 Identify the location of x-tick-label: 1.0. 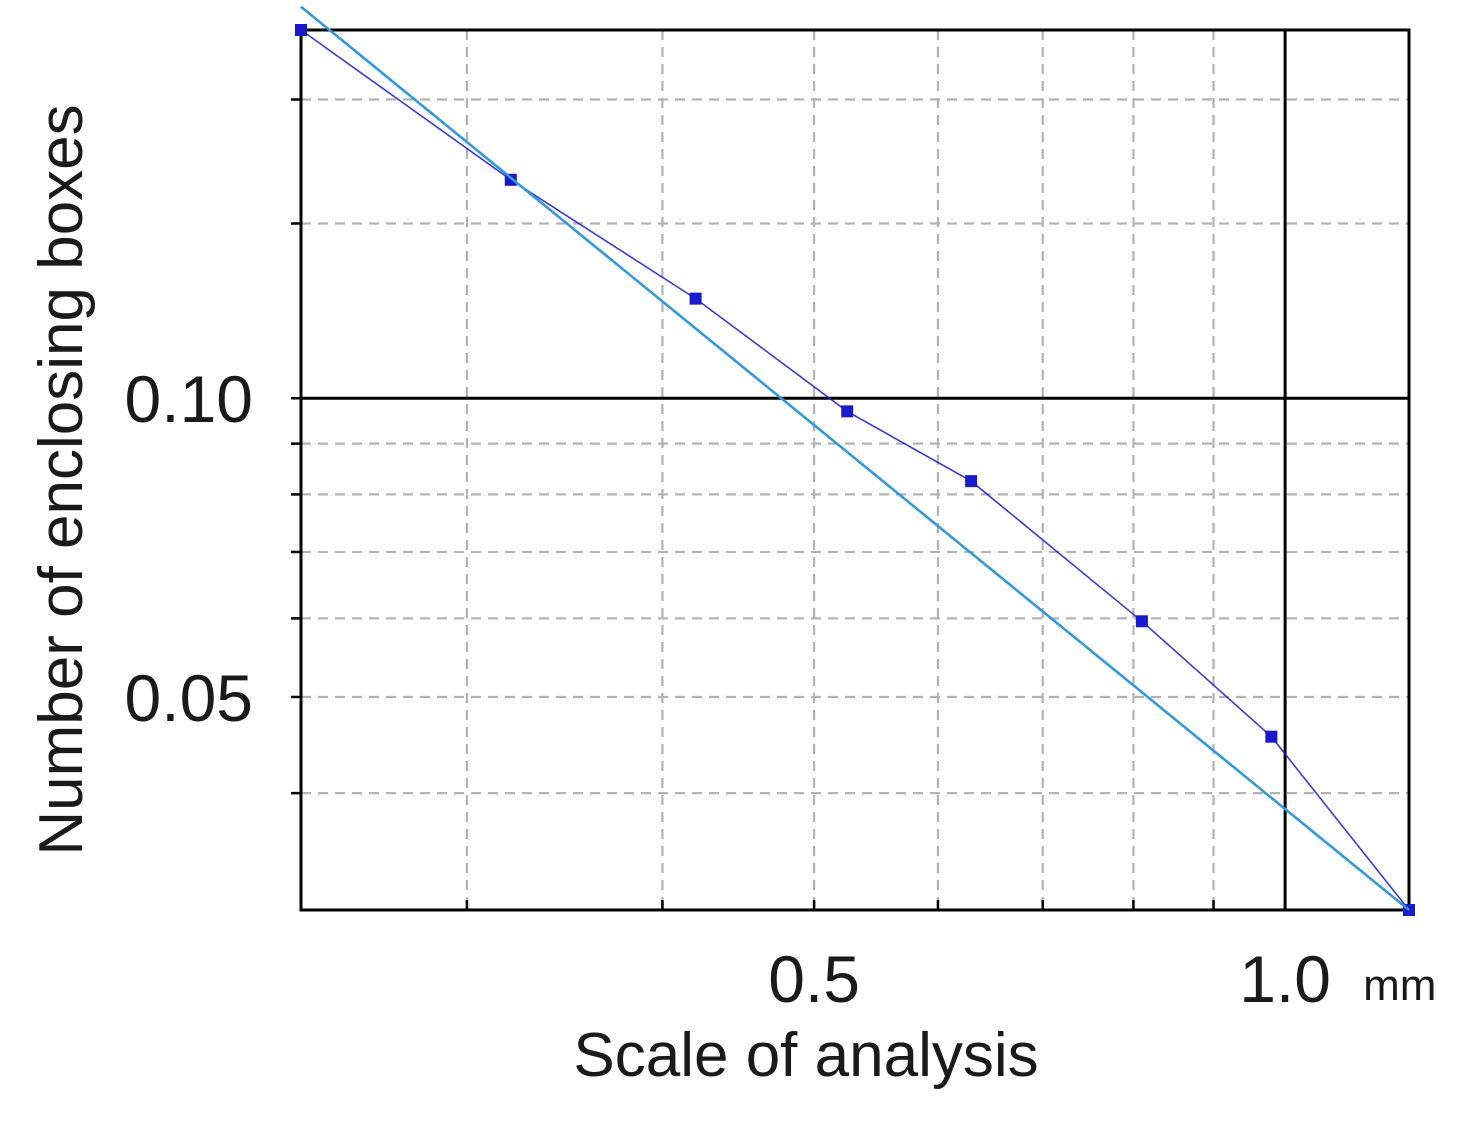
(1285, 979).